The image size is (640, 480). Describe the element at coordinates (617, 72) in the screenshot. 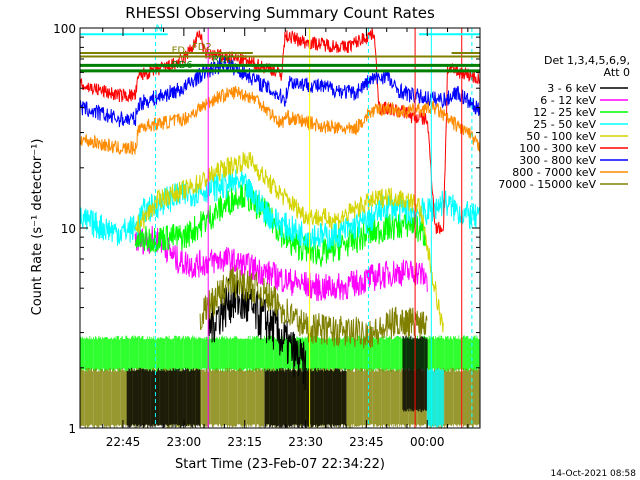

I see `legend-header: Att 0` at that location.